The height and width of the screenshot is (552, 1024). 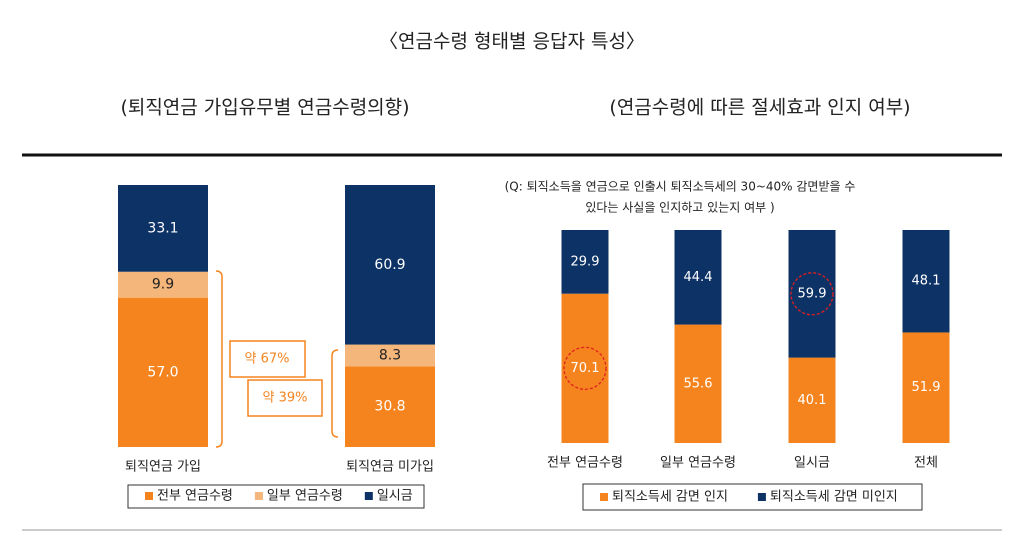 I want to click on value-label: 33.1, so click(x=162, y=228).